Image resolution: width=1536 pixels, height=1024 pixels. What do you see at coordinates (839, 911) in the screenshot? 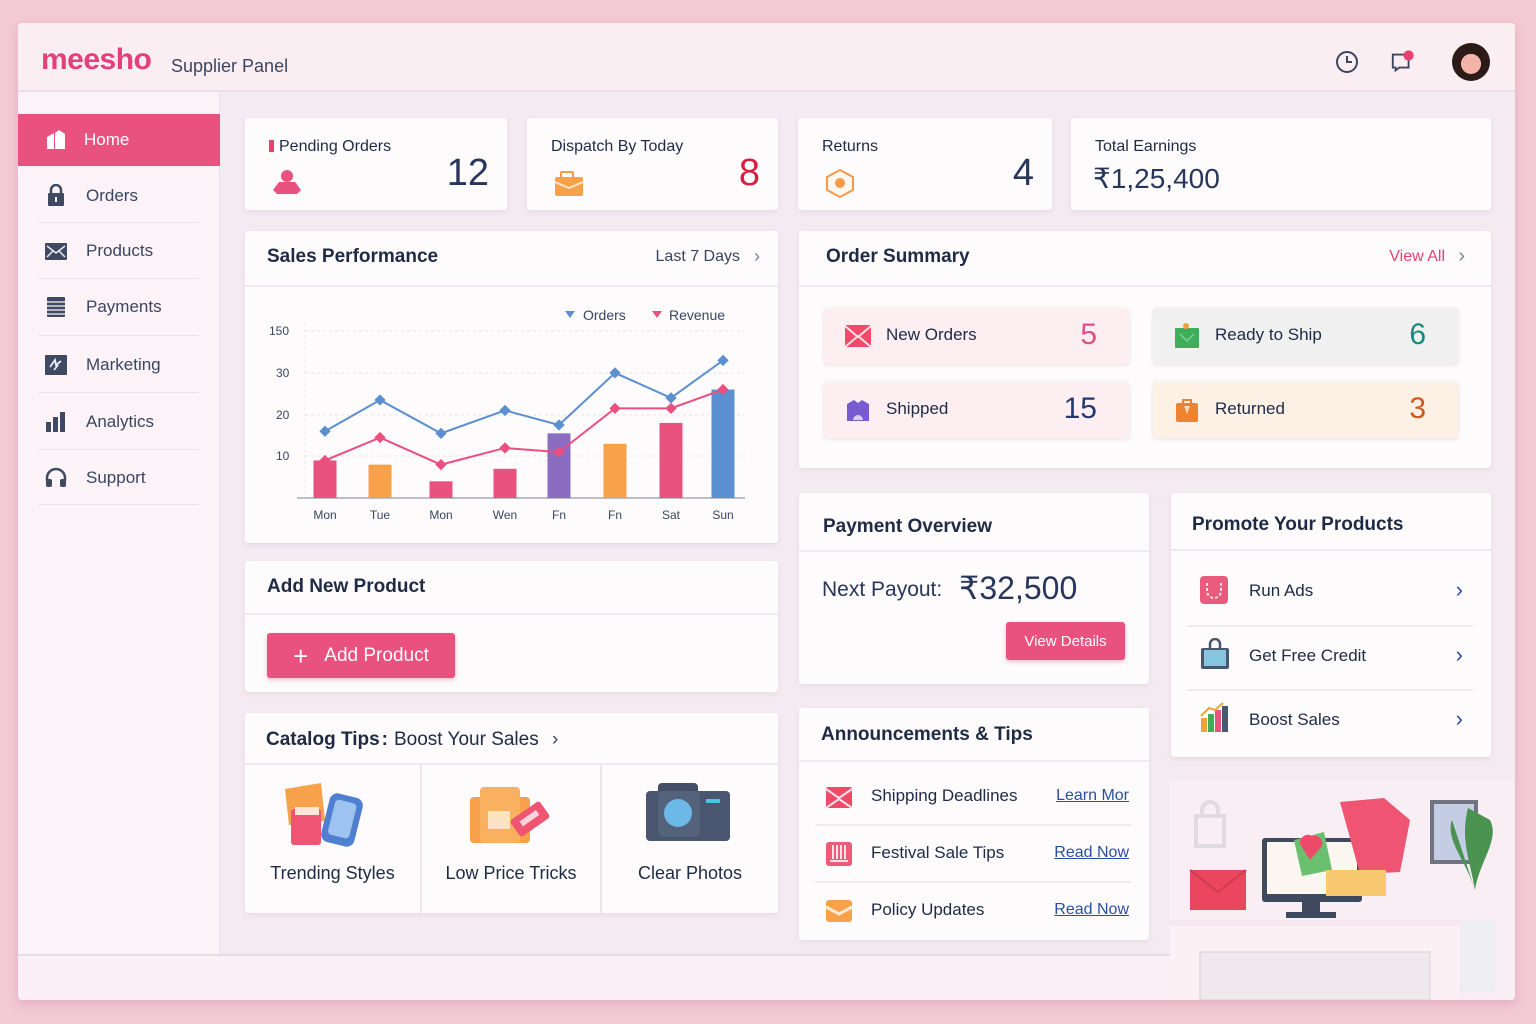
I see `policy-mail-icon` at bounding box center [839, 911].